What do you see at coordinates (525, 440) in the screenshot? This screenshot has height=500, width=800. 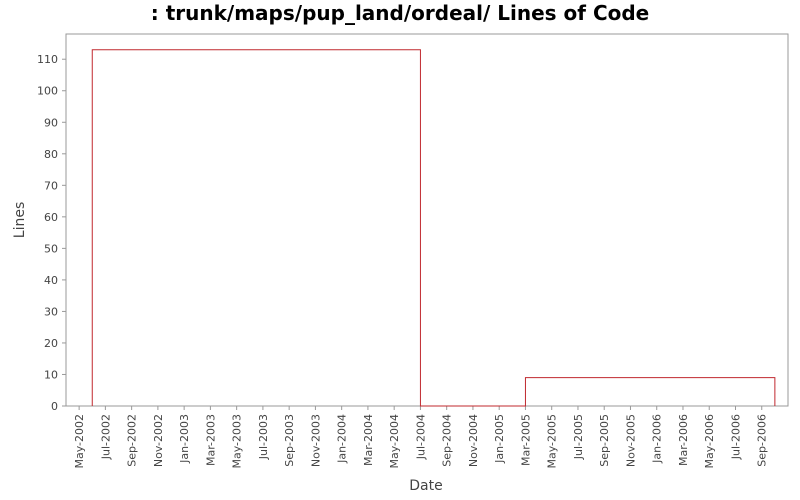 I see `x-tick-label: Mar-2005` at bounding box center [525, 440].